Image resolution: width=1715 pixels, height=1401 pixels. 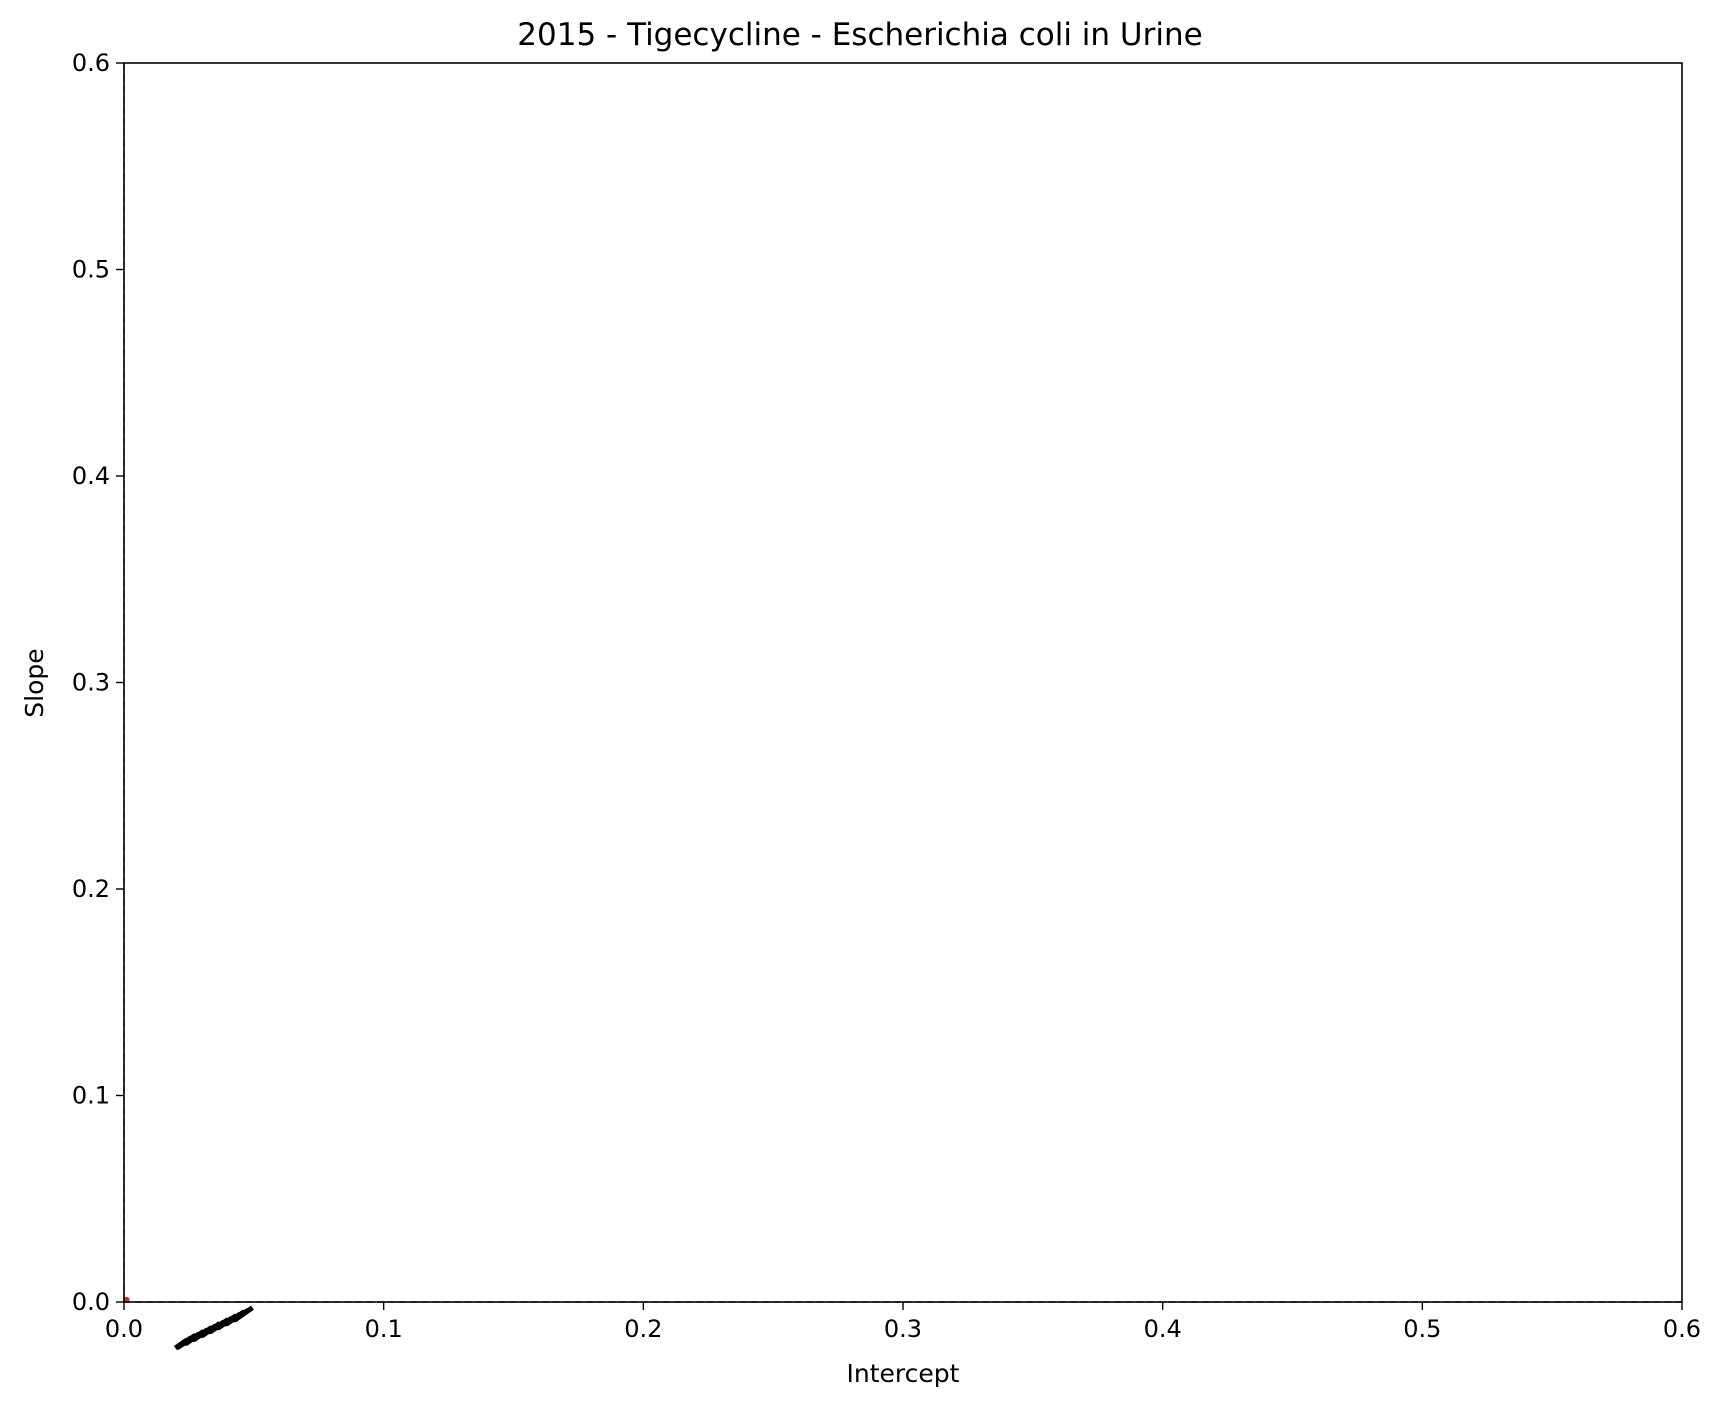 I want to click on x-tick-label: 0.2, so click(x=643, y=1329).